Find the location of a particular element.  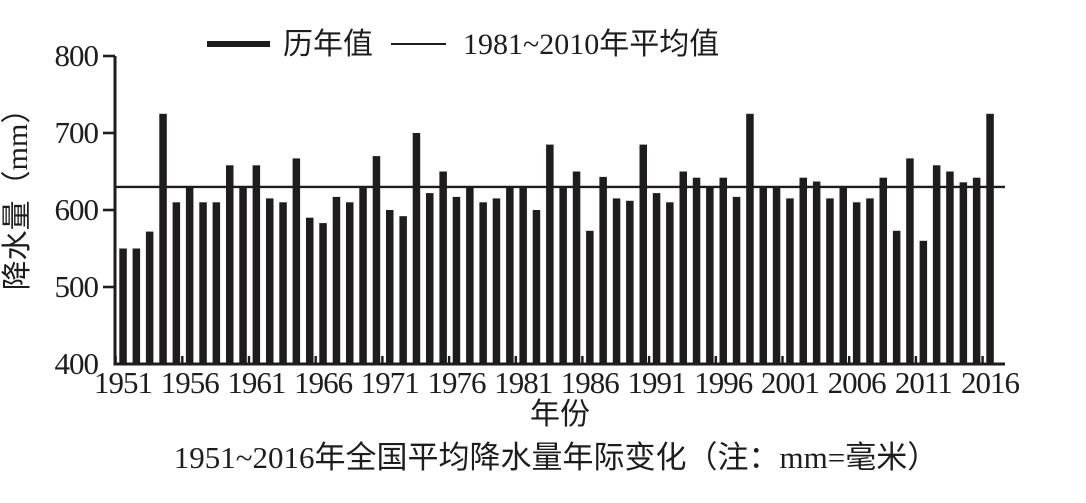

x-tick-label-1966: 1966 is located at coordinates (323, 382).